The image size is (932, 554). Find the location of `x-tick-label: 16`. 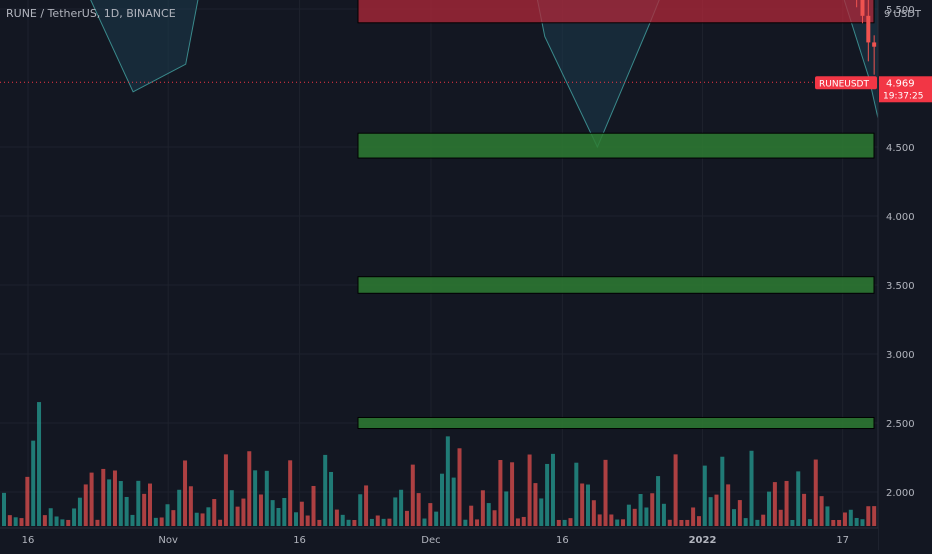

x-tick-label: 16 is located at coordinates (28, 540).